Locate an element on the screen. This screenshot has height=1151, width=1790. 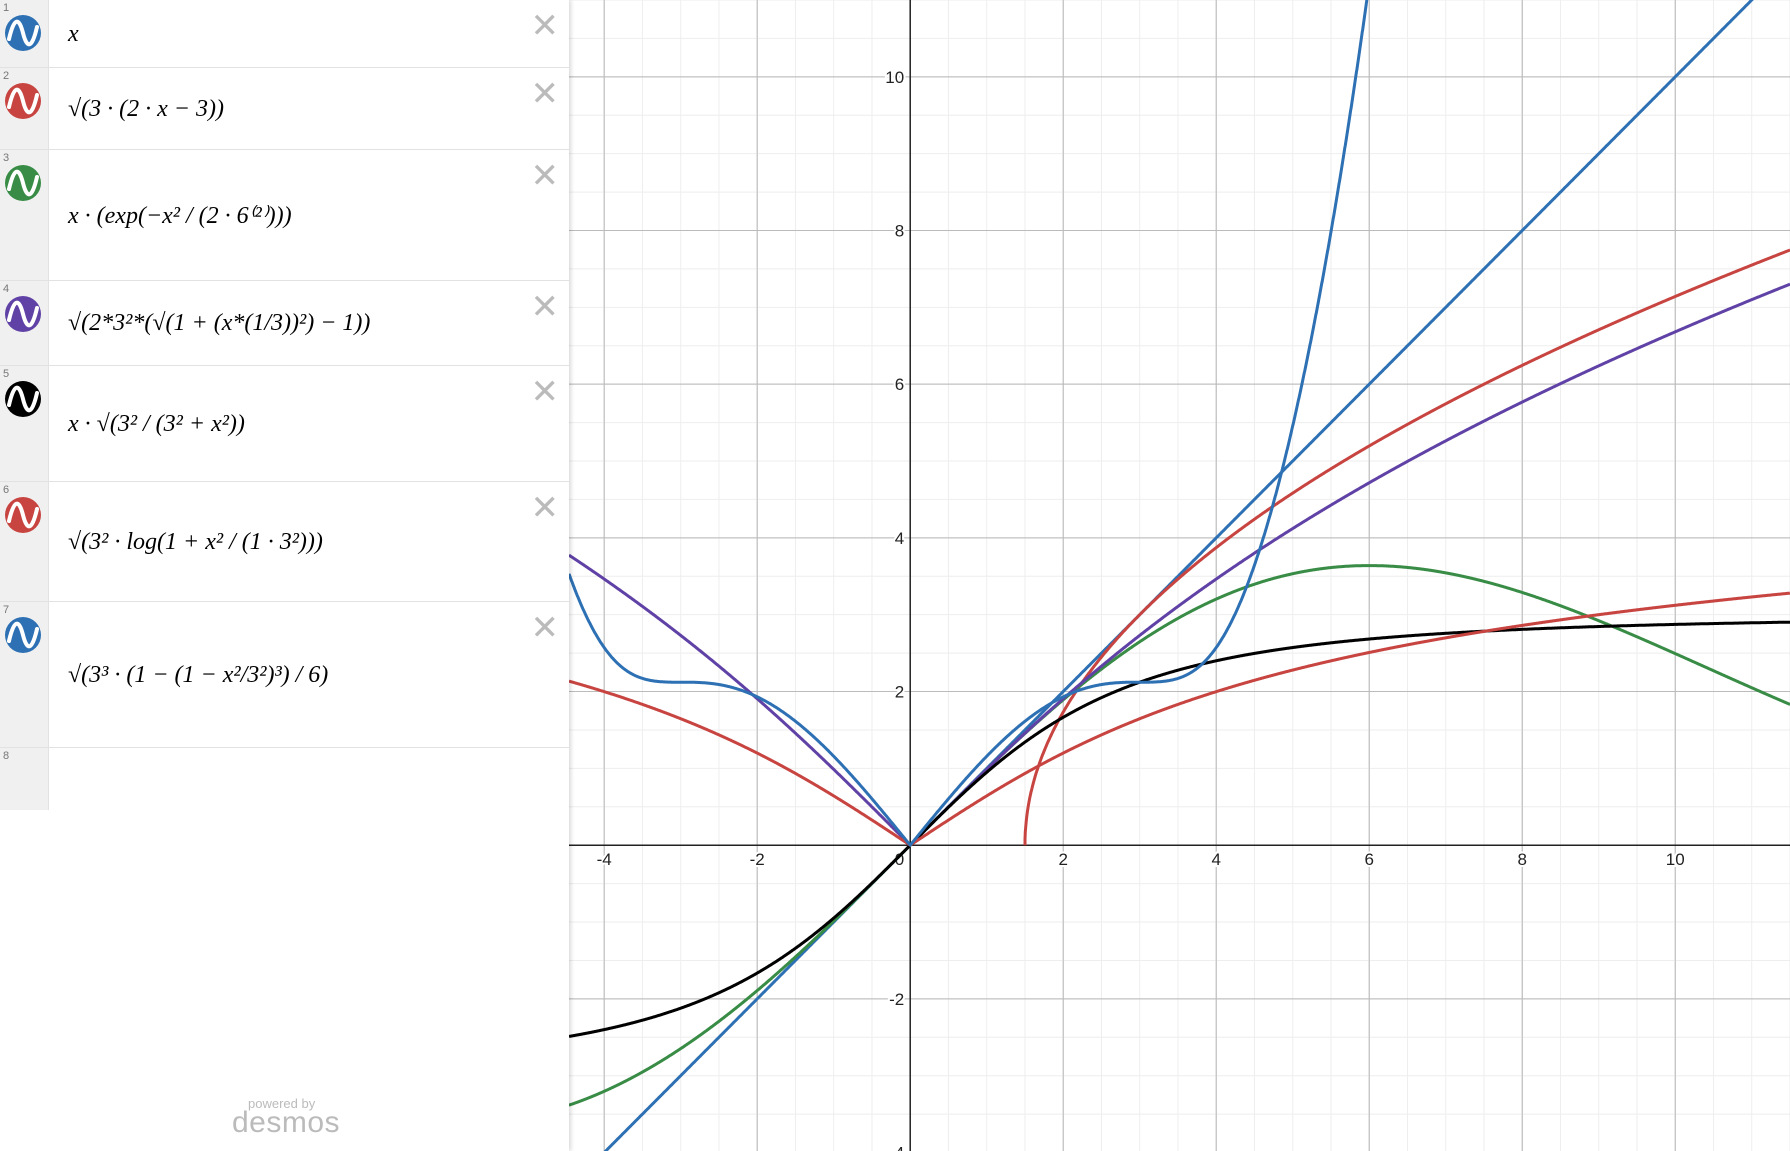
row-number: 8 is located at coordinates (6, 756).